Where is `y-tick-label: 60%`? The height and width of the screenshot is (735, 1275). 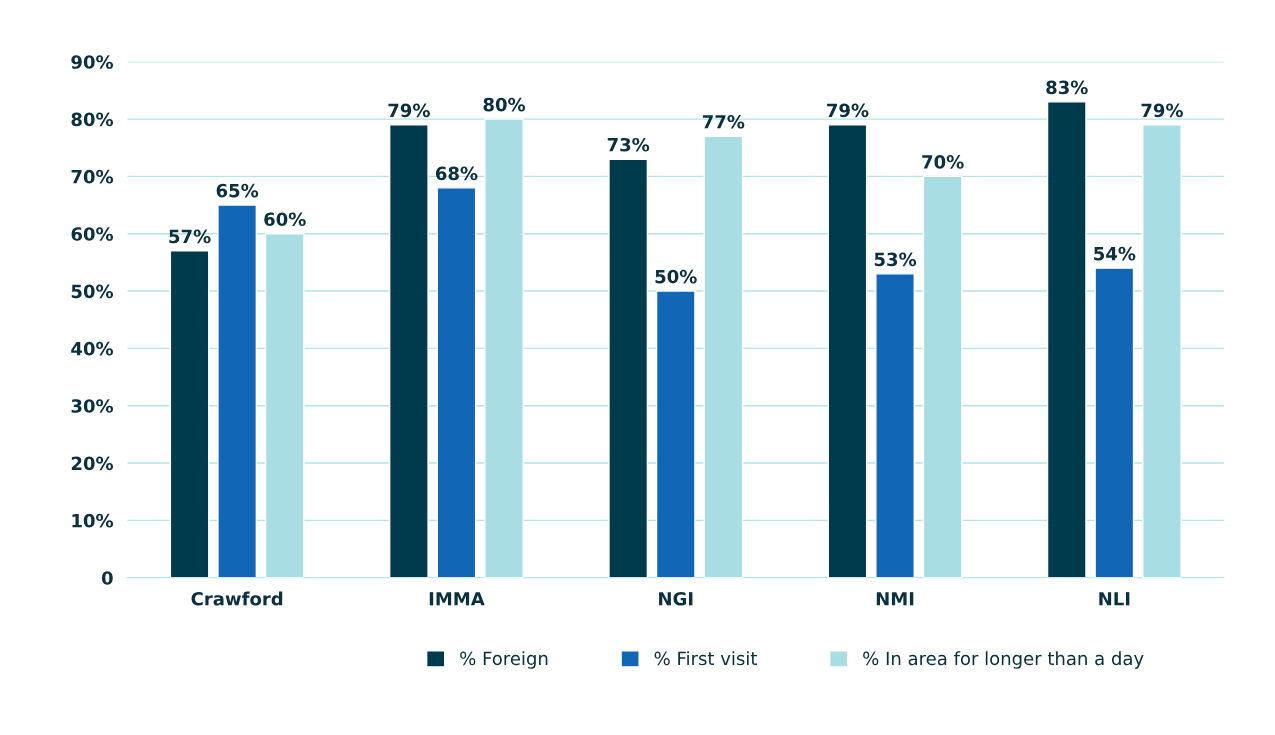 y-tick-label: 60% is located at coordinates (92, 234).